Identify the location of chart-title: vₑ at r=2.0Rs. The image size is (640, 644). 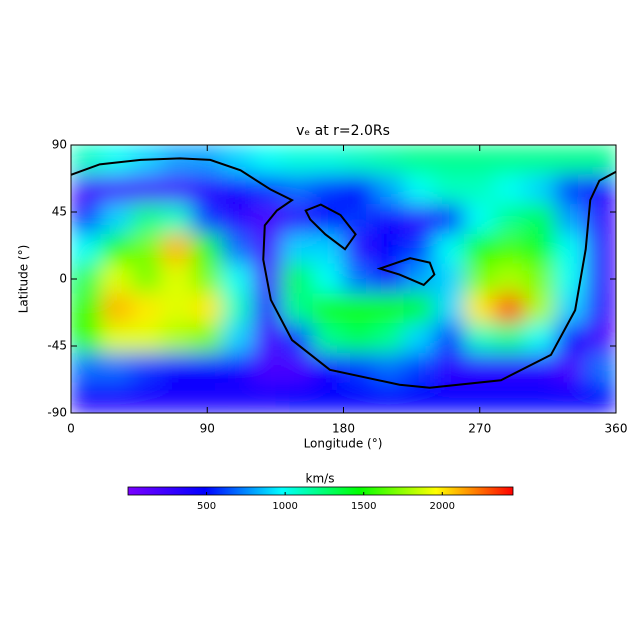
(343, 131).